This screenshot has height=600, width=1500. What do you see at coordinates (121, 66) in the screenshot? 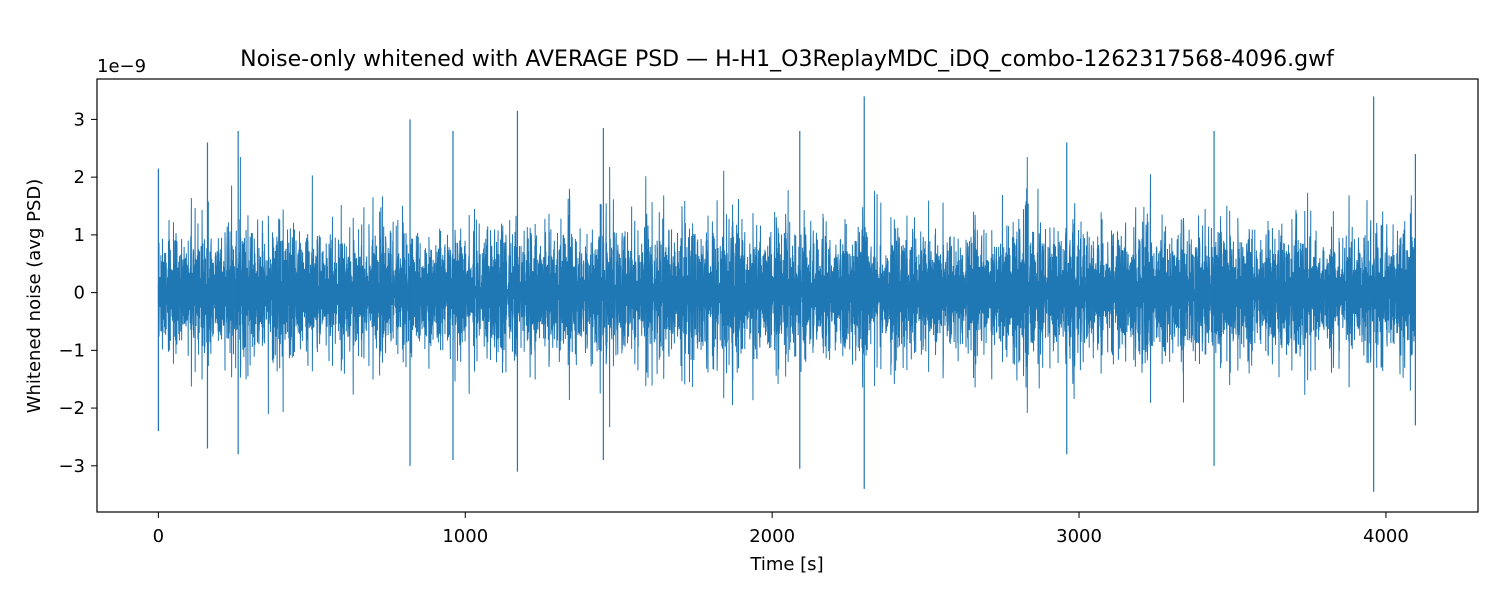
I see `y-offset-label: 1e−9` at bounding box center [121, 66].